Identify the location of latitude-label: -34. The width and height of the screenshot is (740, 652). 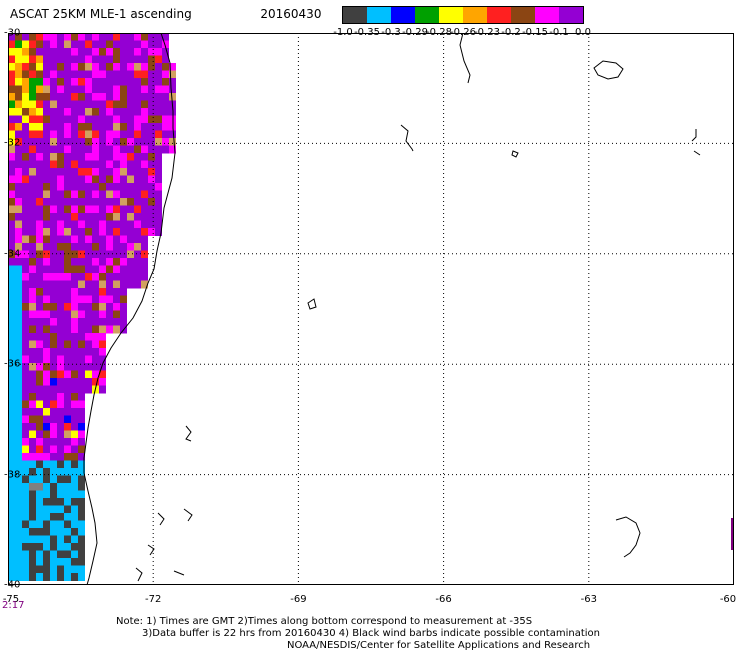
(12, 254).